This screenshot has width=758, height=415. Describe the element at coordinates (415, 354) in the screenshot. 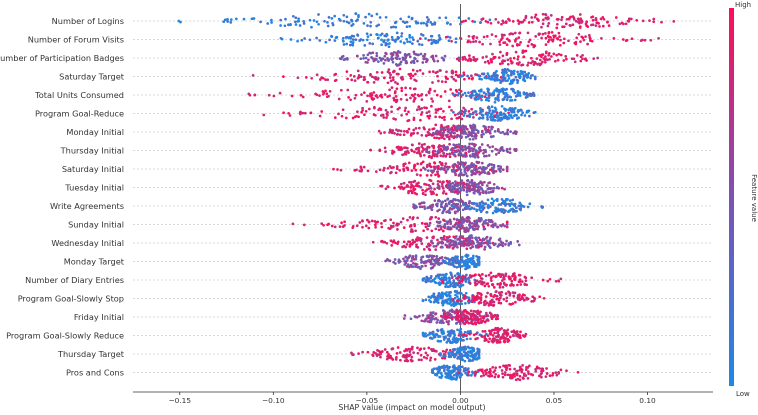

I see `feature-swarm` at that location.